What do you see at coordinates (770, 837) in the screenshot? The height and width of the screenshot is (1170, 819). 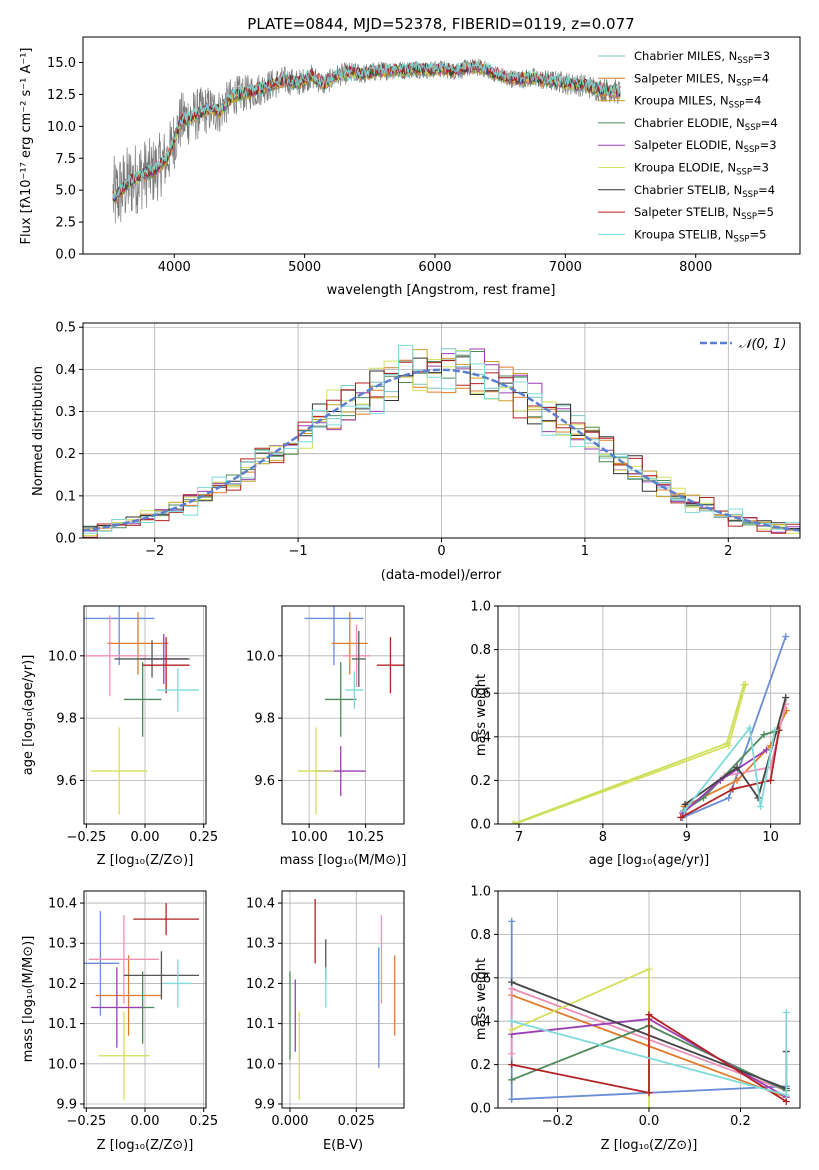 I see `x-tick-label: 10` at bounding box center [770, 837].